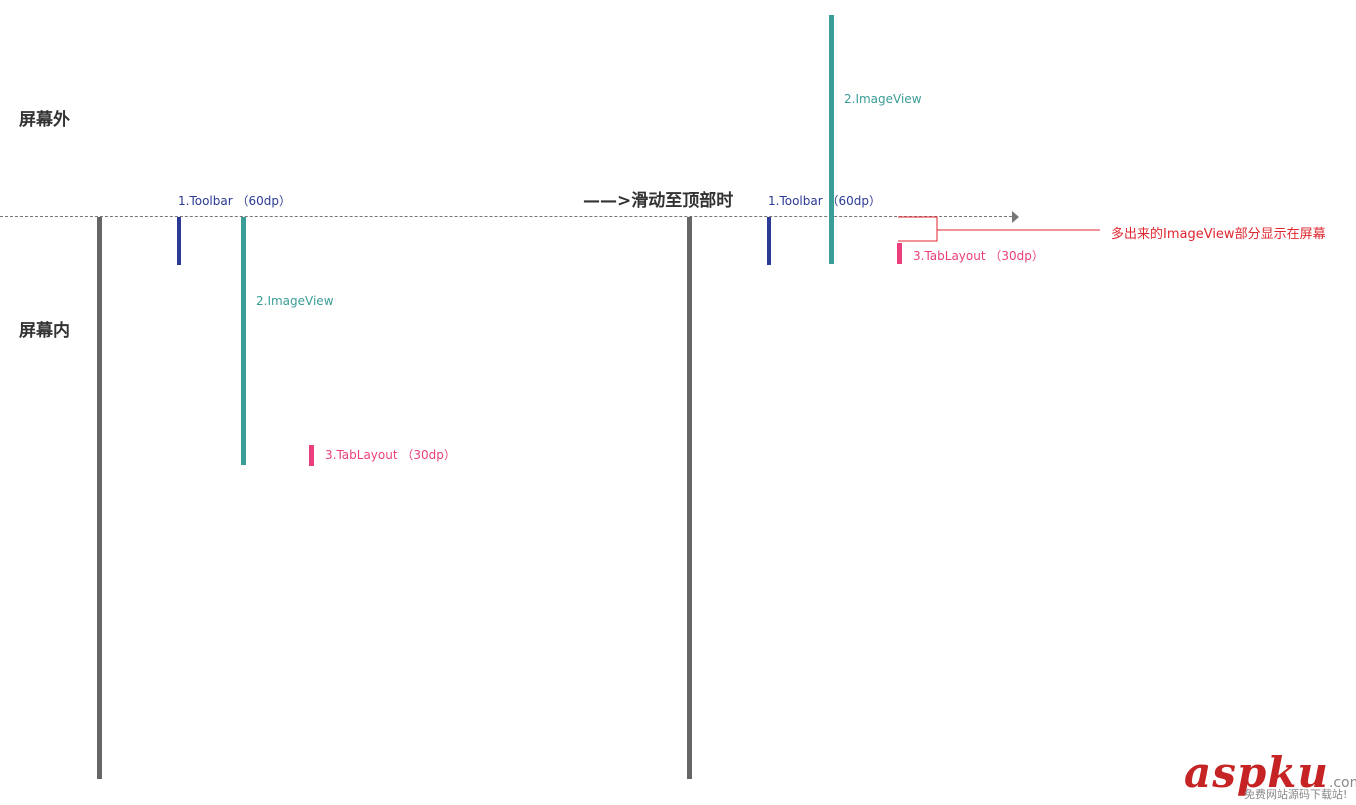 This screenshot has width=1356, height=805. I want to click on imageview-bar-after, so click(831, 139).